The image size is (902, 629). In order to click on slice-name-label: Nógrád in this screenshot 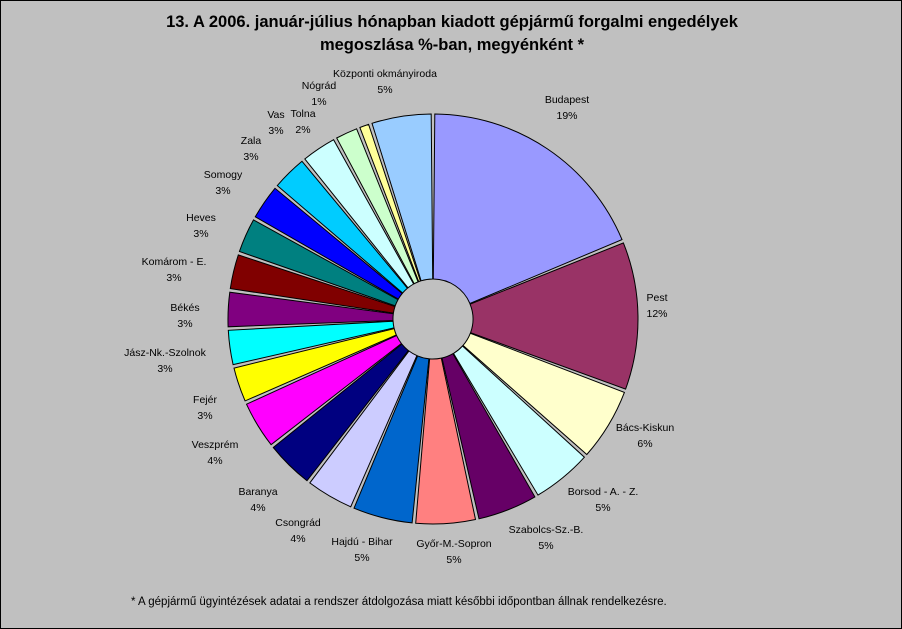, I will do `click(319, 86)`.